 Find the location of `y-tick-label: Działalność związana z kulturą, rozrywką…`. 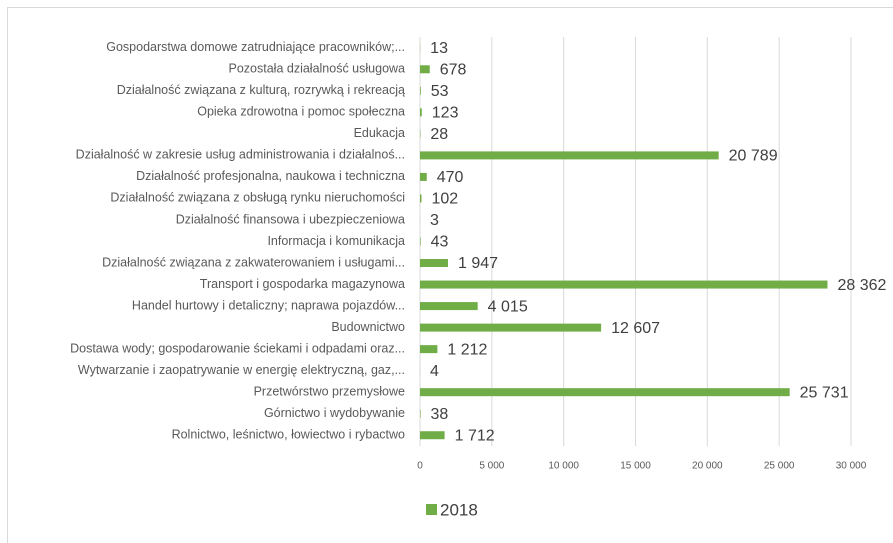

y-tick-label: Działalność związana z kulturą, rozrywką… is located at coordinates (261, 90).